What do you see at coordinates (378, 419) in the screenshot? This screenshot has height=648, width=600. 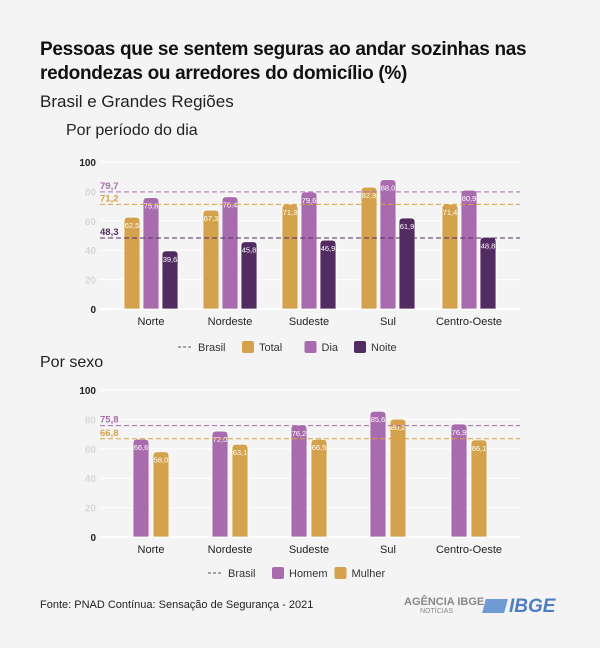 I see `data-label: 85,6` at bounding box center [378, 419].